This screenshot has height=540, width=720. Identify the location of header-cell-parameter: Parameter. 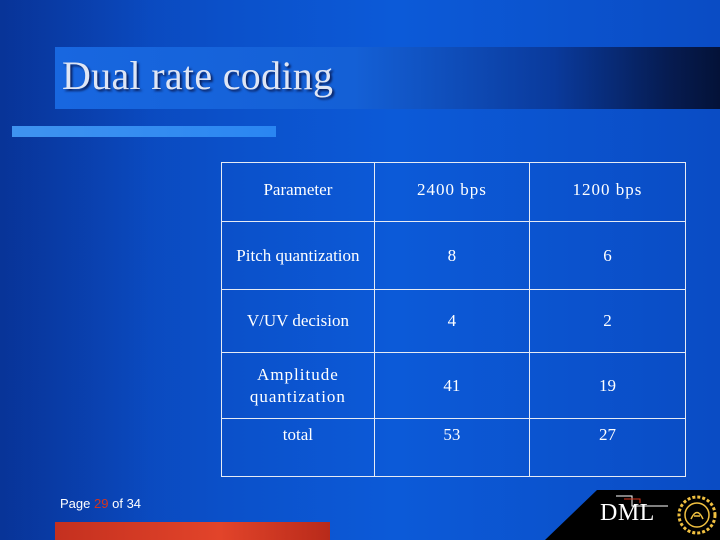
(298, 192).